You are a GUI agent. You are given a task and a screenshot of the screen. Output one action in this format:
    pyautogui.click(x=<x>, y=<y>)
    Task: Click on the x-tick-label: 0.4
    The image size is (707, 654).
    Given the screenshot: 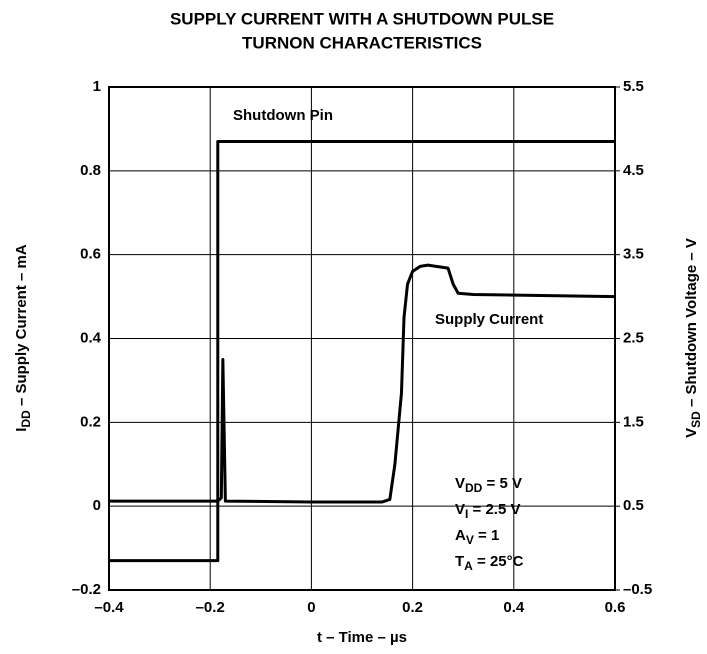 What is the action you would take?
    pyautogui.click(x=514, y=607)
    